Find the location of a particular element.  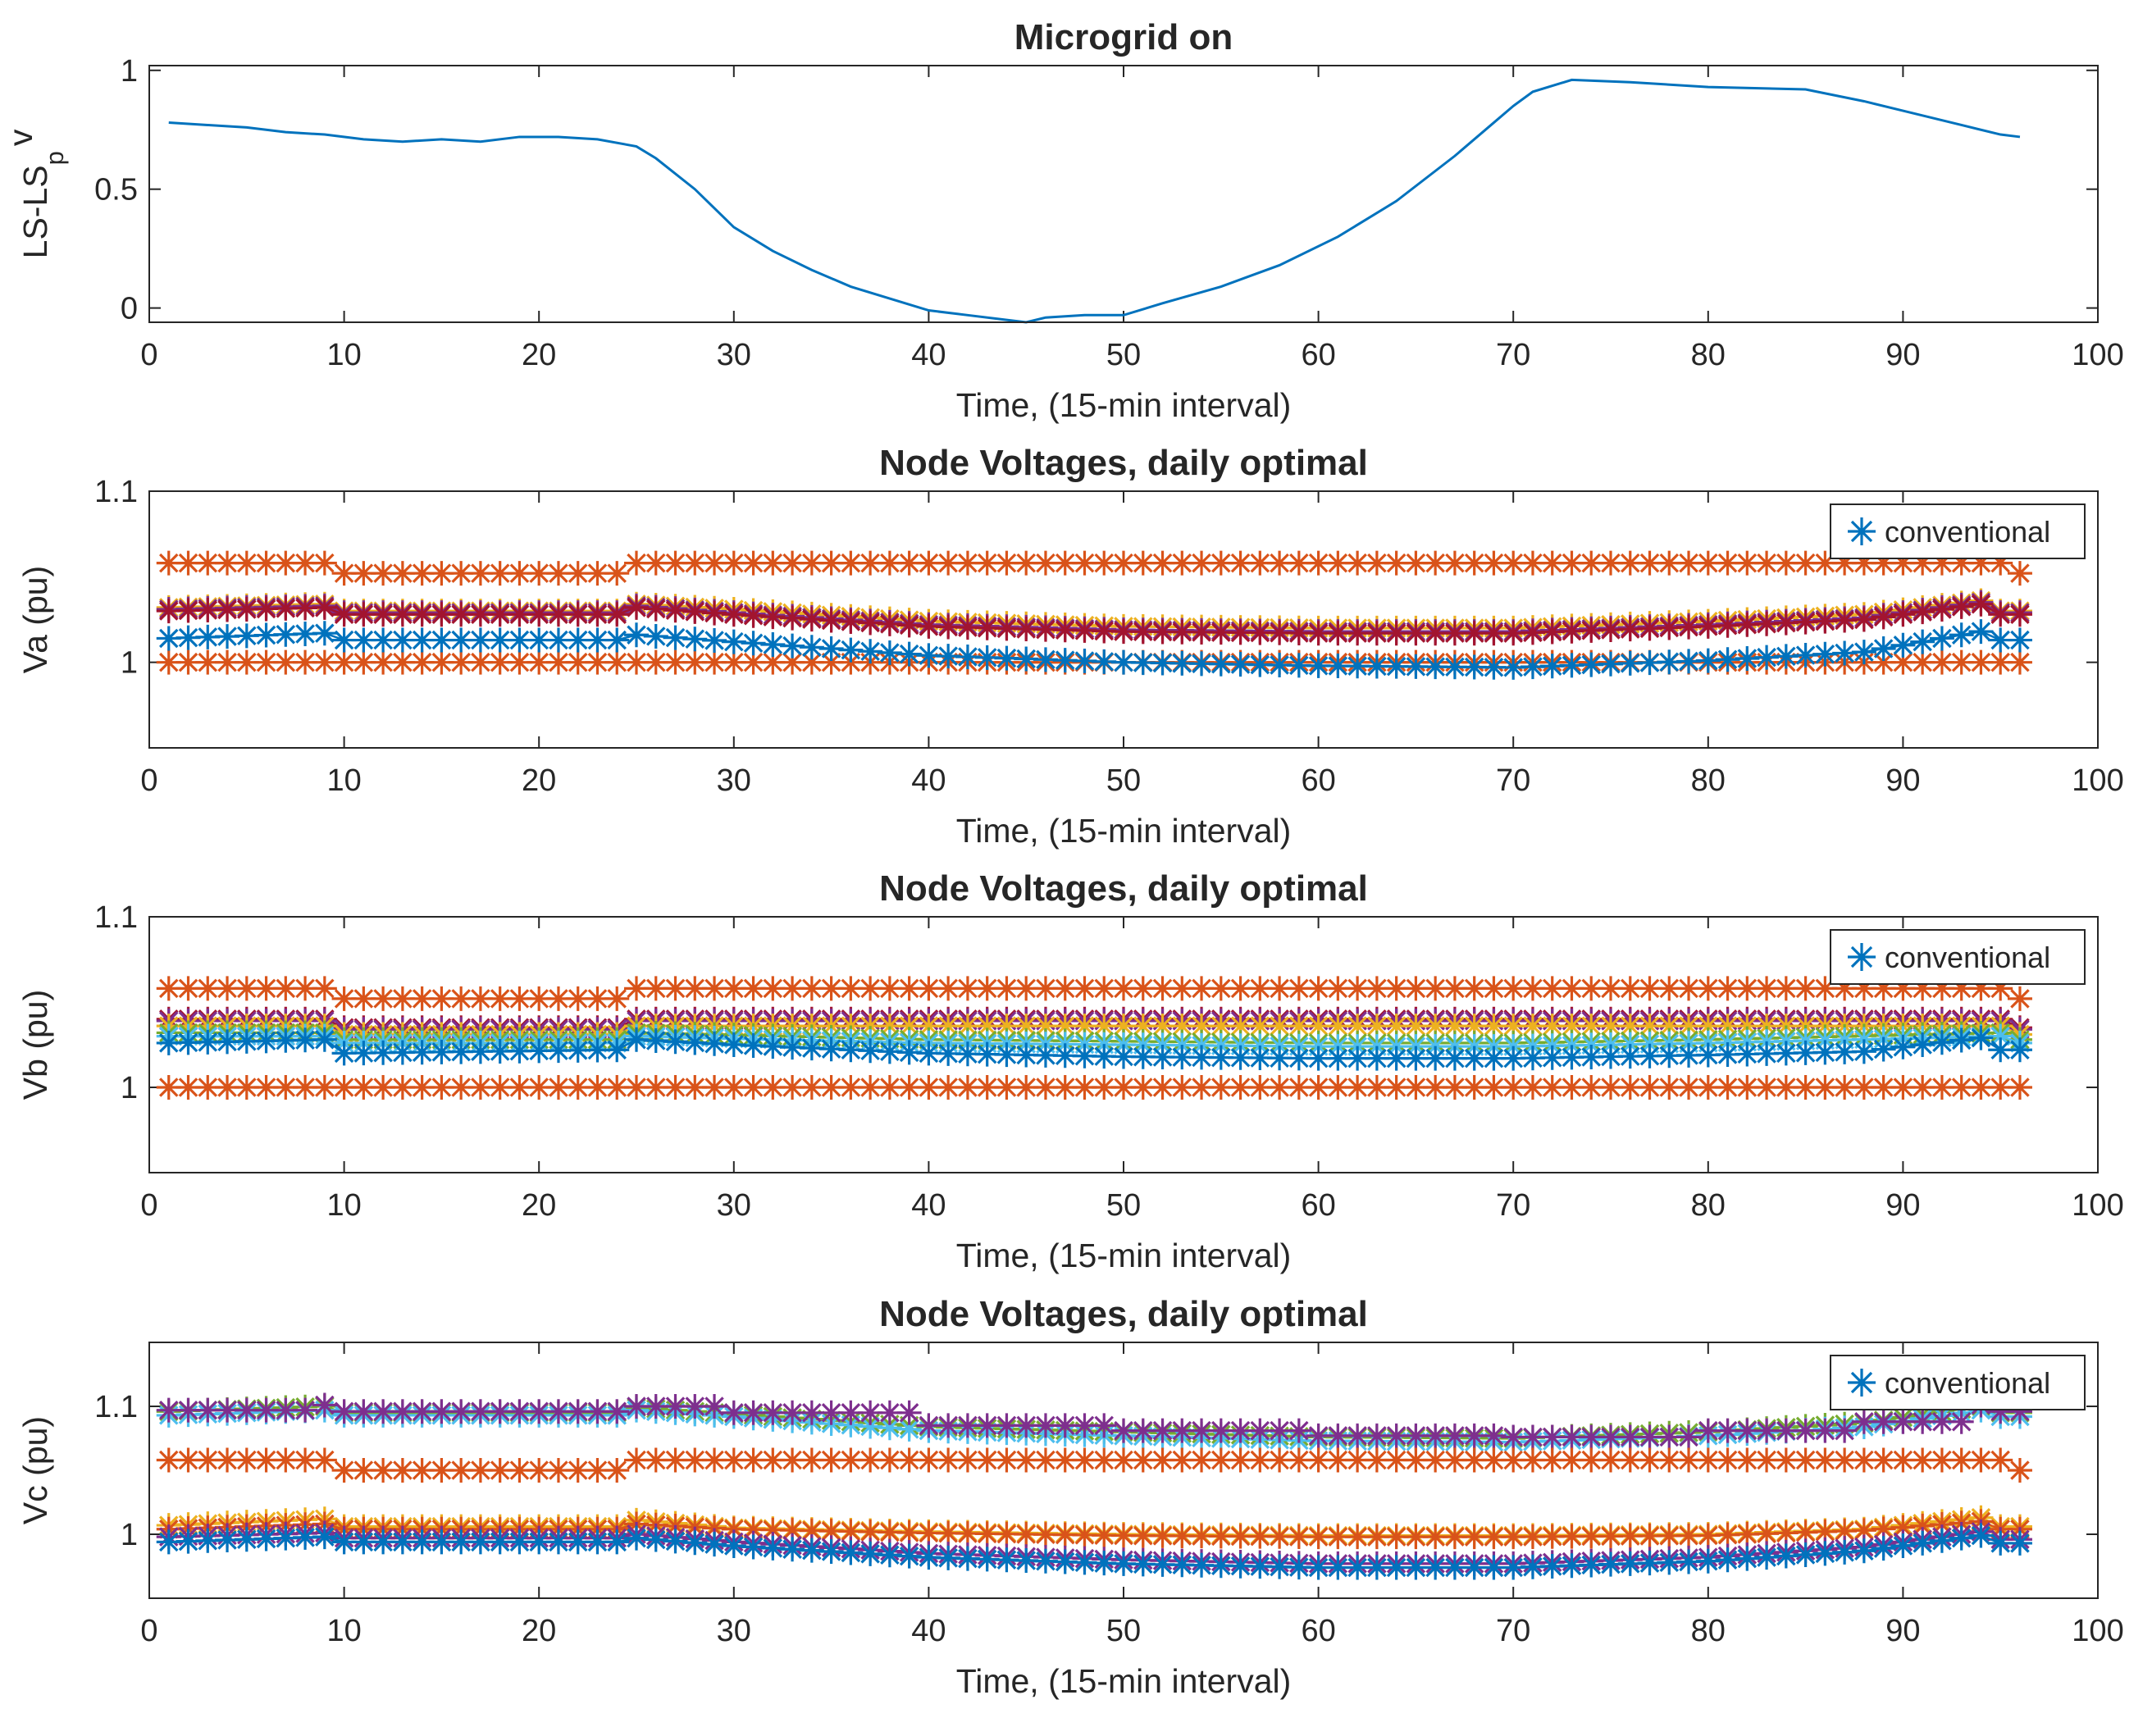

legend: conventional is located at coordinates (1958, 531).